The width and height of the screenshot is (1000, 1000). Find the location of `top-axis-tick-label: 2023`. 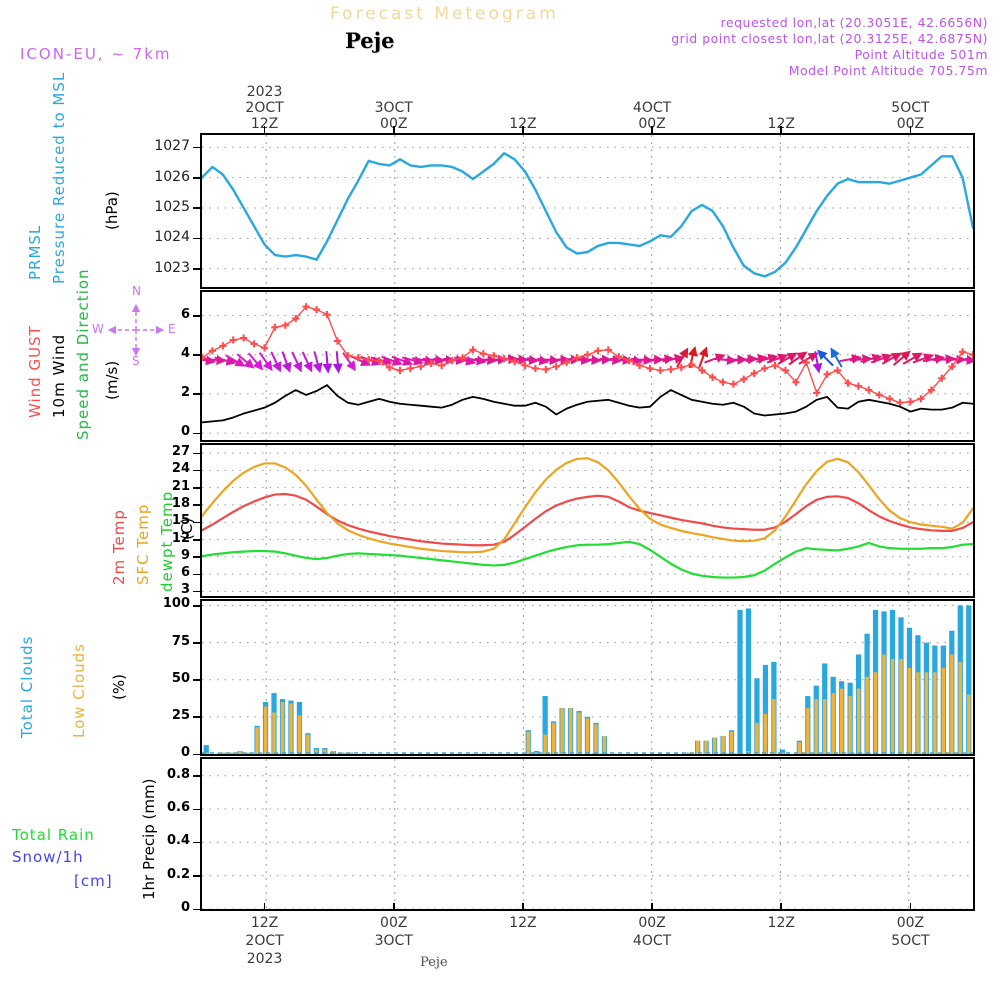

top-axis-tick-label: 2023 is located at coordinates (264, 92).